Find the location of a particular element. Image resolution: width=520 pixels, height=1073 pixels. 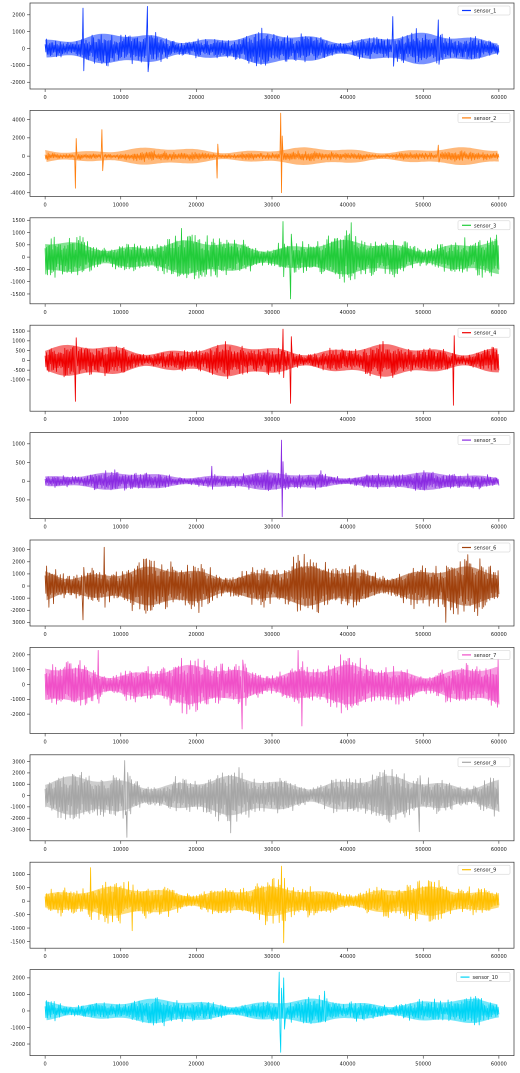

legend-label: sensor_3 is located at coordinates (485, 226).